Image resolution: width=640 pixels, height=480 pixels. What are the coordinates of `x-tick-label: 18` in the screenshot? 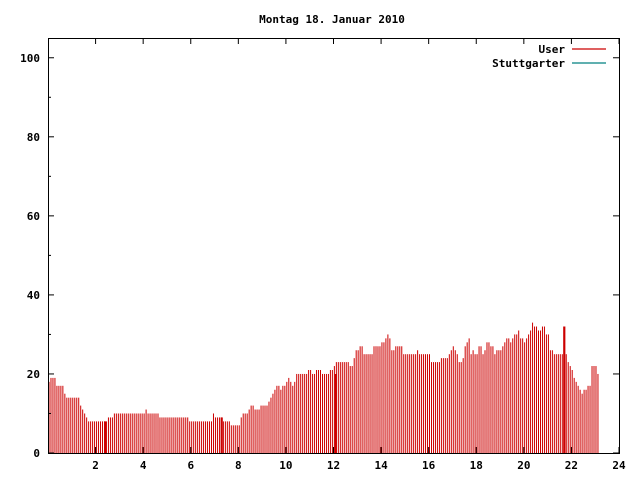 It's located at (476, 465).